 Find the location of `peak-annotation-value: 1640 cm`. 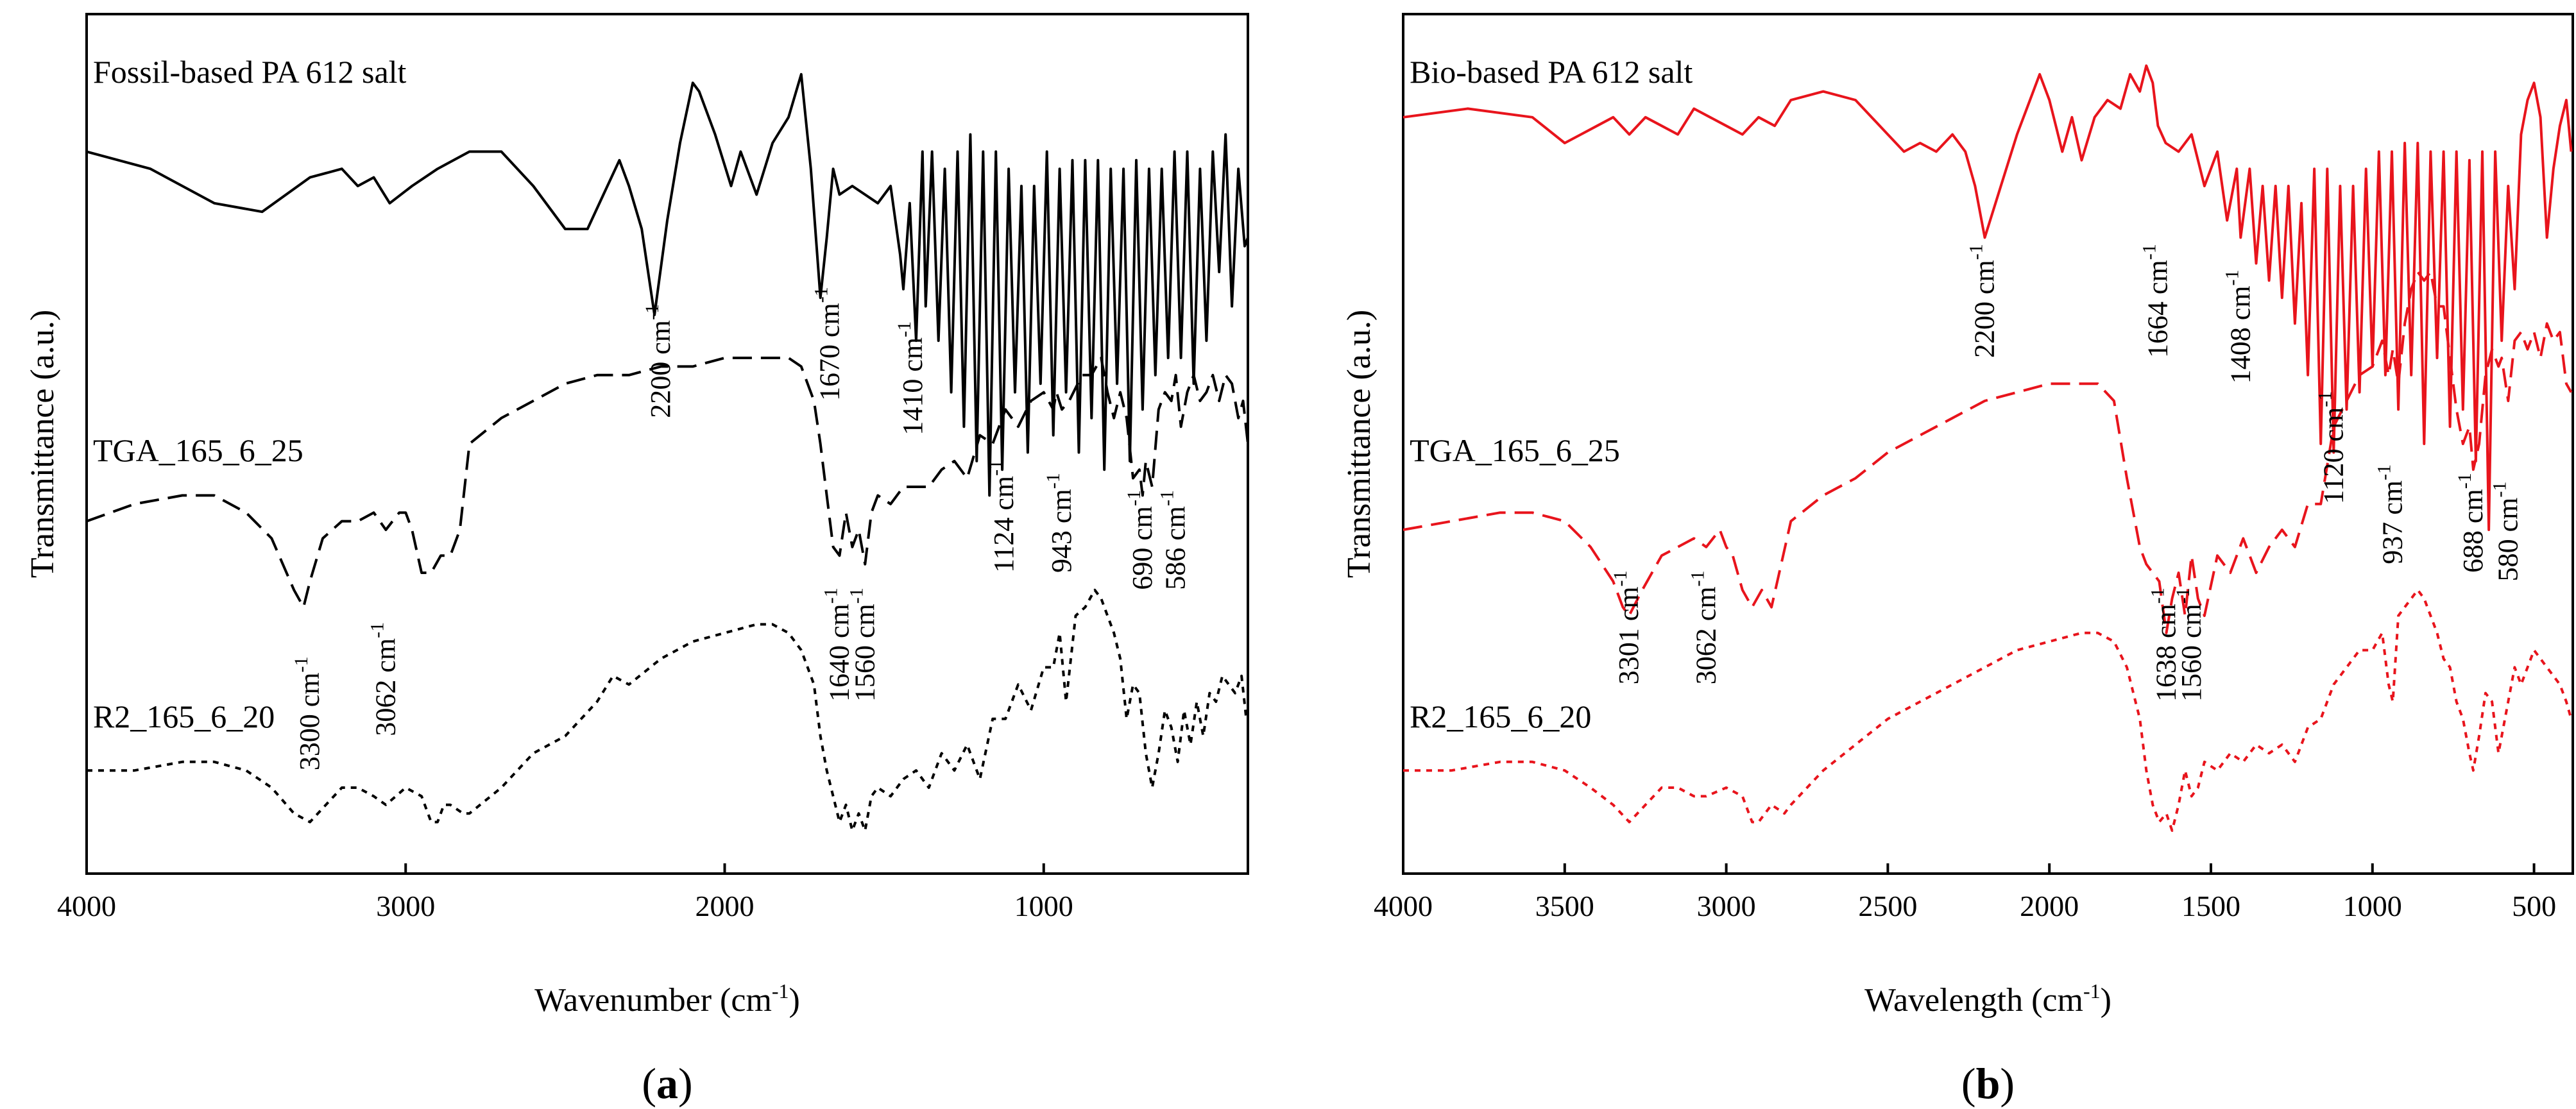

peak-annotation-value: 1640 cm is located at coordinates (840, 653).